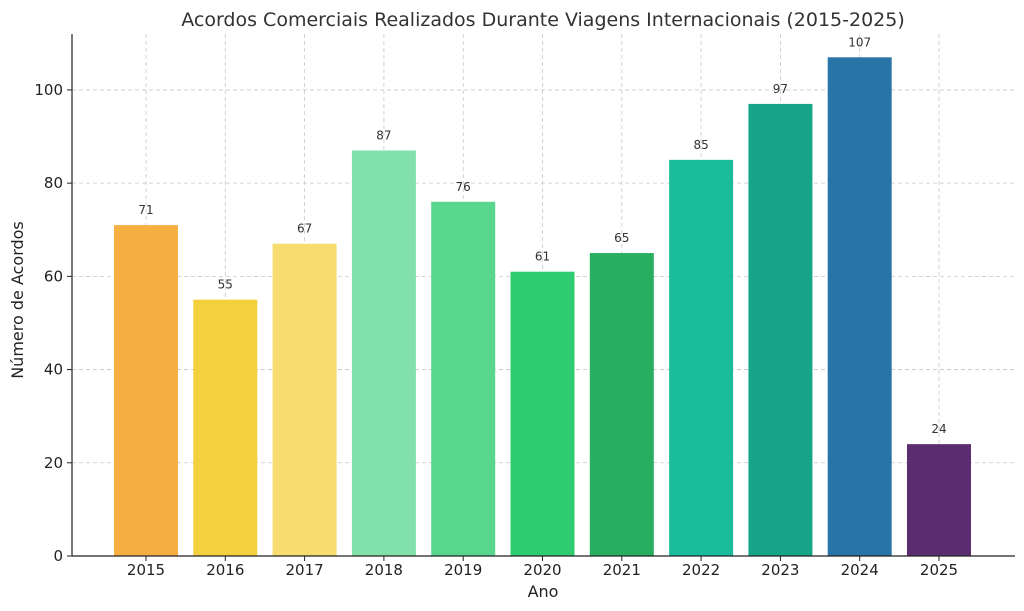  I want to click on y-tick-label: 20, so click(53, 463).